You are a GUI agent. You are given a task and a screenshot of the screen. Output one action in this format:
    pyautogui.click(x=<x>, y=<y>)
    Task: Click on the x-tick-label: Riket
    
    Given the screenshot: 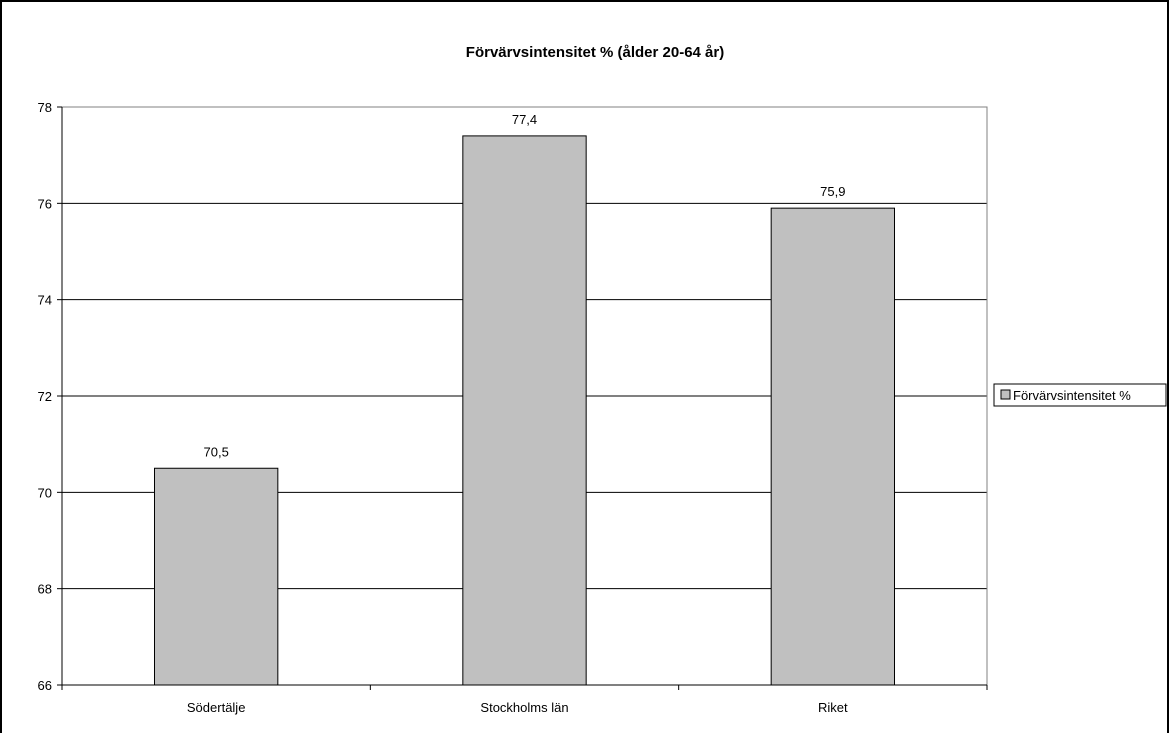 What is the action you would take?
    pyautogui.click(x=833, y=707)
    